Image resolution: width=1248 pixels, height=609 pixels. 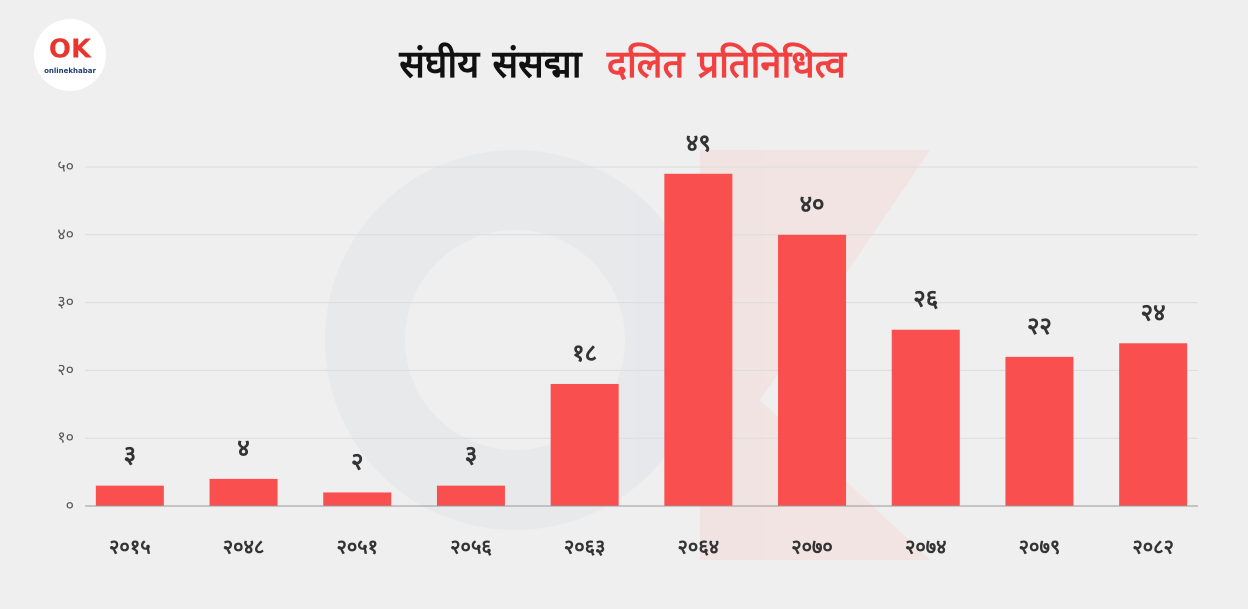 What do you see at coordinates (1039, 326) in the screenshot?
I see `value-label: २२` at bounding box center [1039, 326].